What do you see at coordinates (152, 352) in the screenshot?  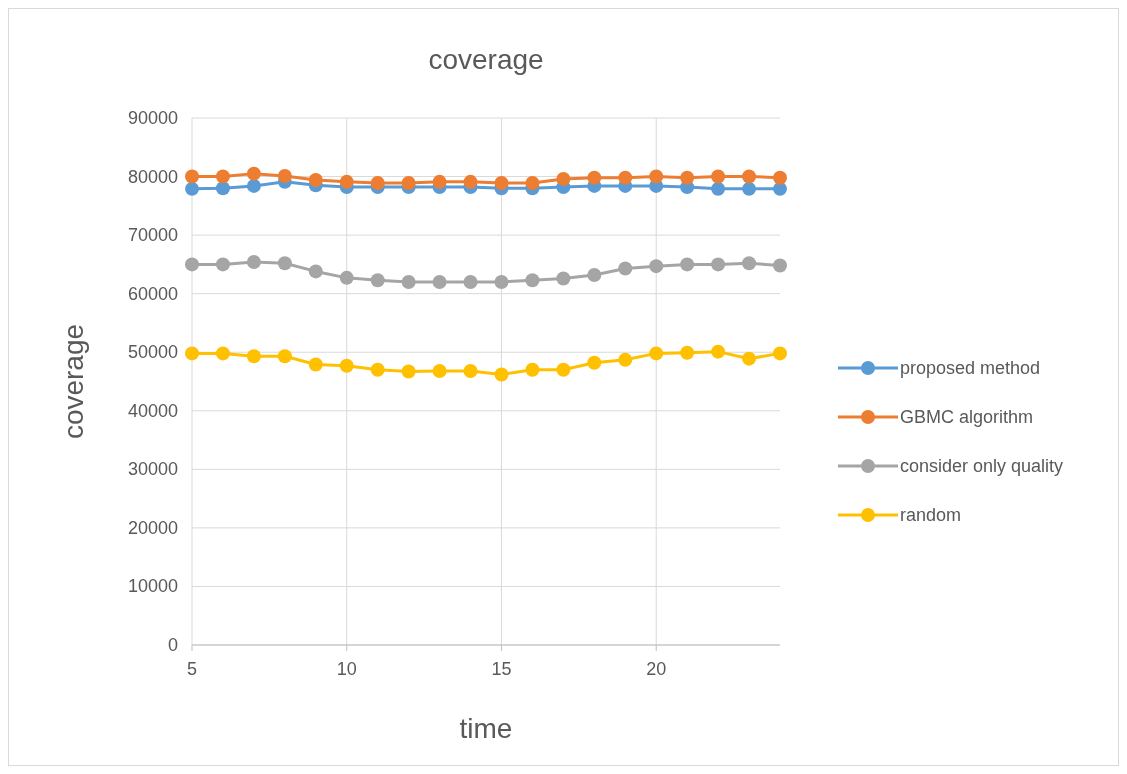 I see `y-tick-label: 50000` at bounding box center [152, 352].